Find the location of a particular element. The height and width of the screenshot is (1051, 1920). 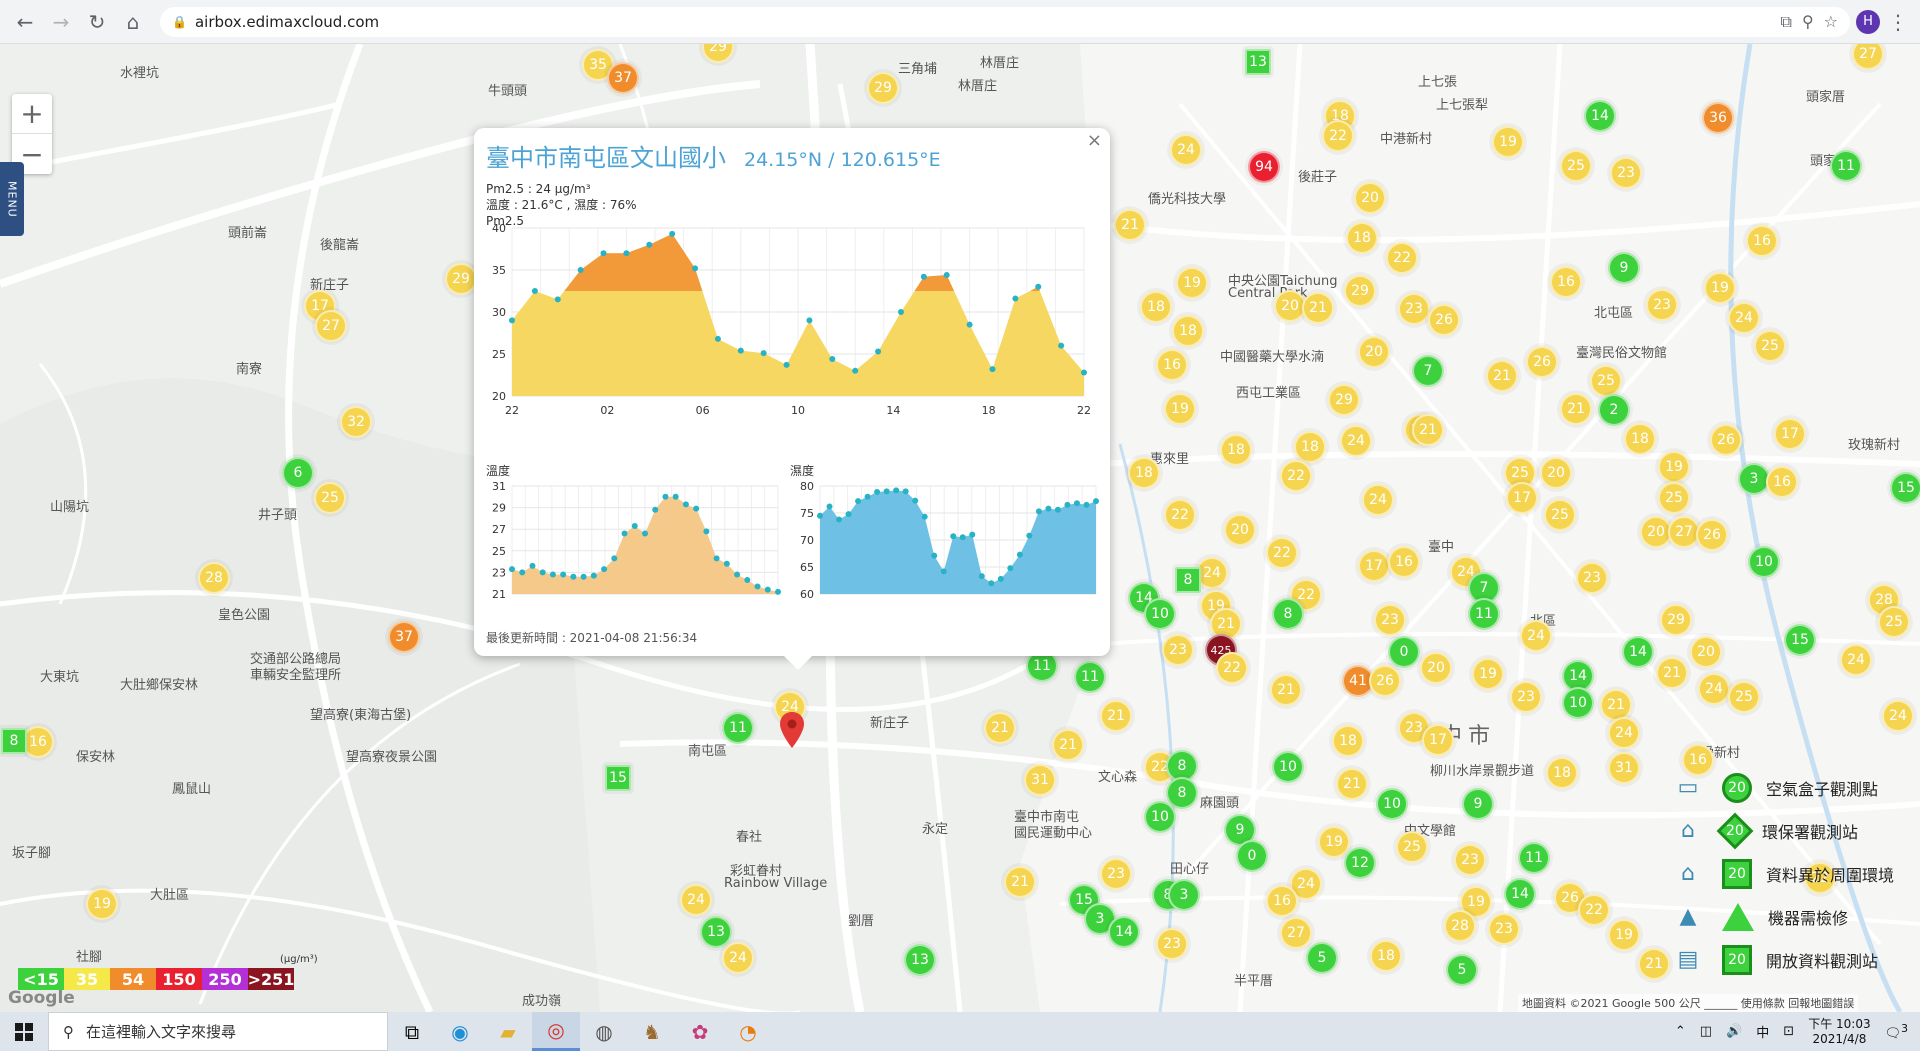

station-marker: 37 is located at coordinates (623, 78).